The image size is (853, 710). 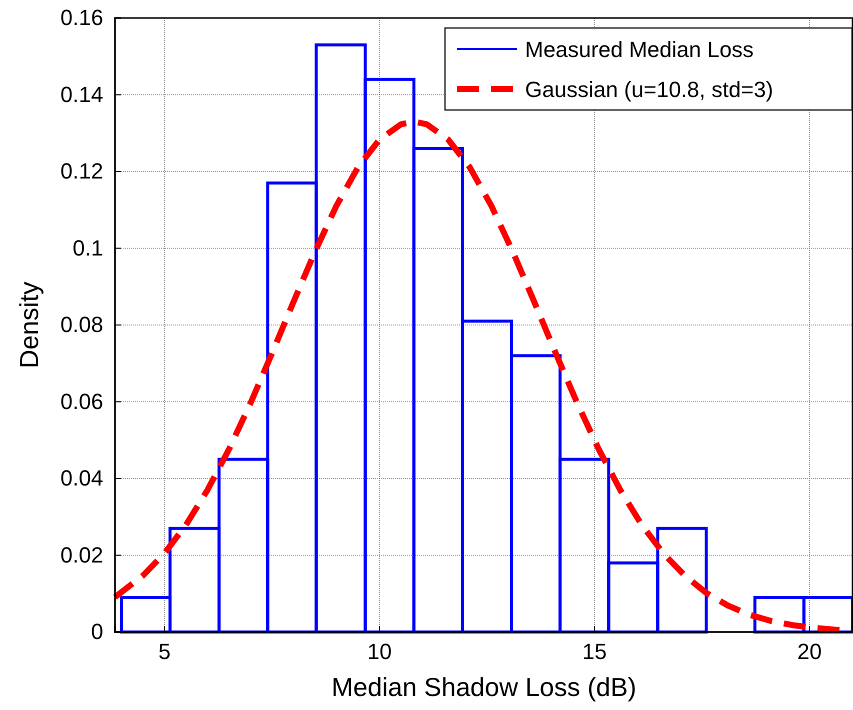 I want to click on y-tick-label: 0.08, so click(x=82, y=325).